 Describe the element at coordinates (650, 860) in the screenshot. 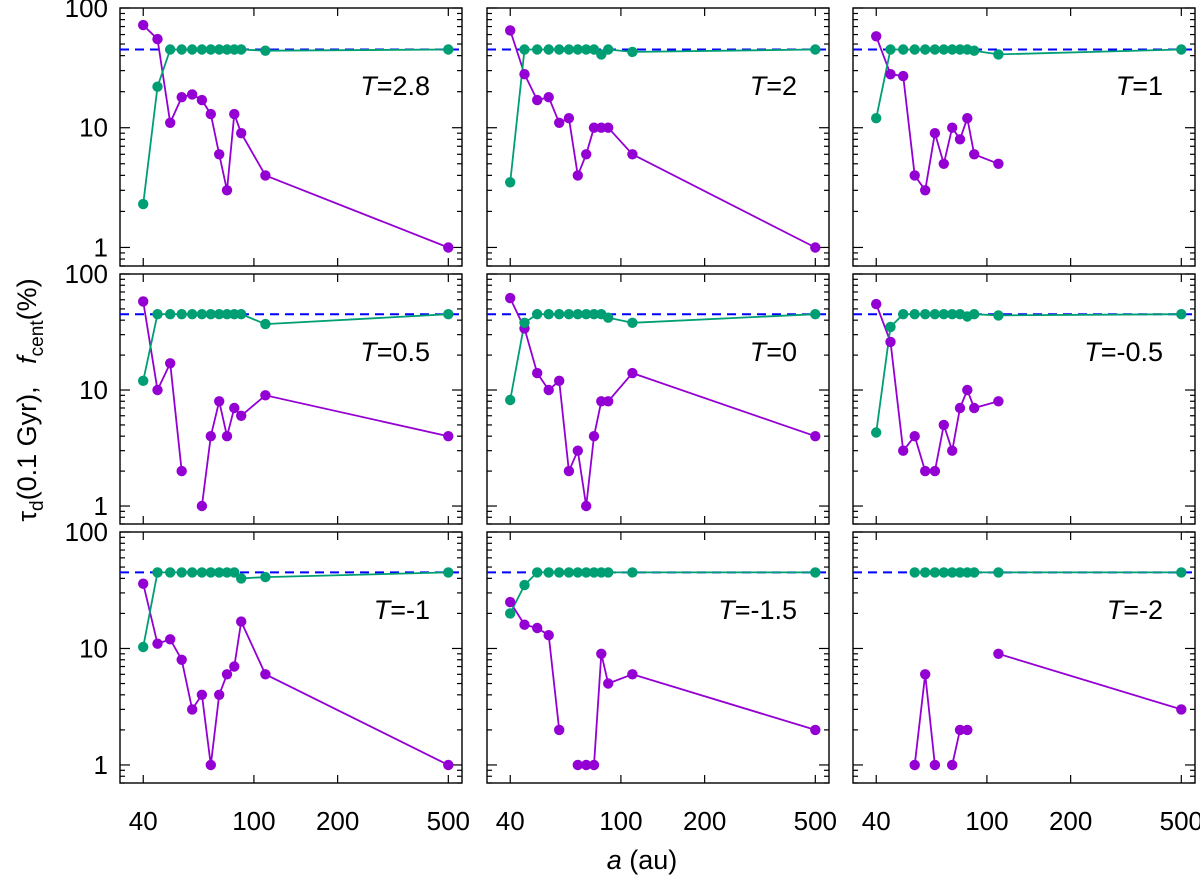

I see `x-title-unit: (au)` at that location.